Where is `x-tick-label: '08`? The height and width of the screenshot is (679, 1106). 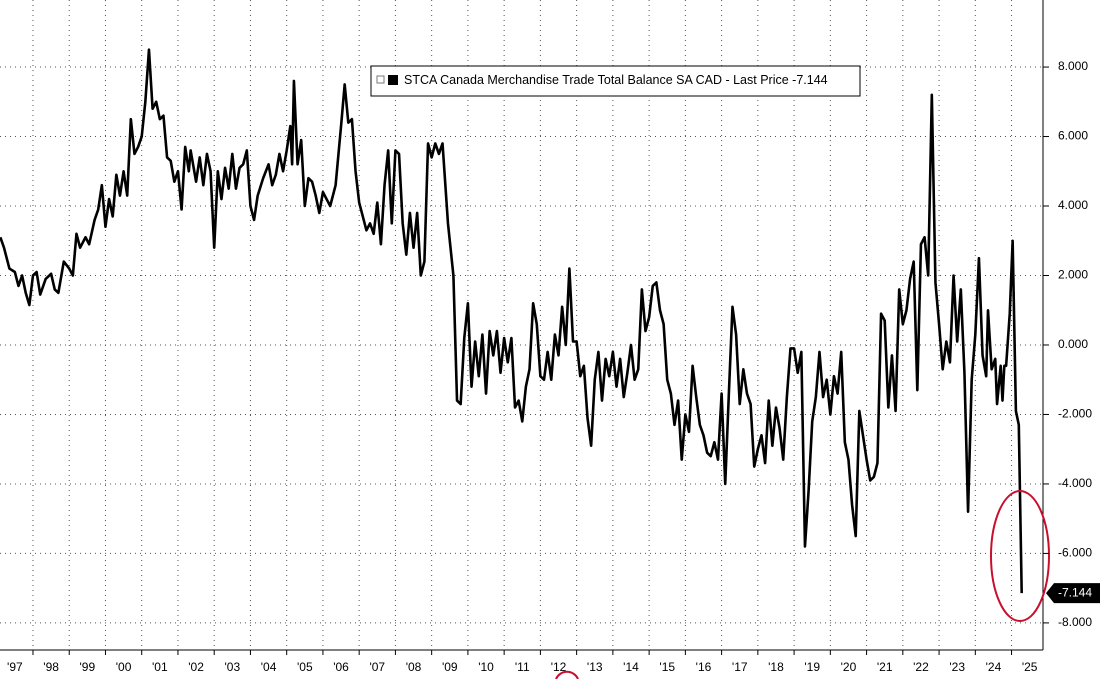
x-tick-label: '08 is located at coordinates (414, 667).